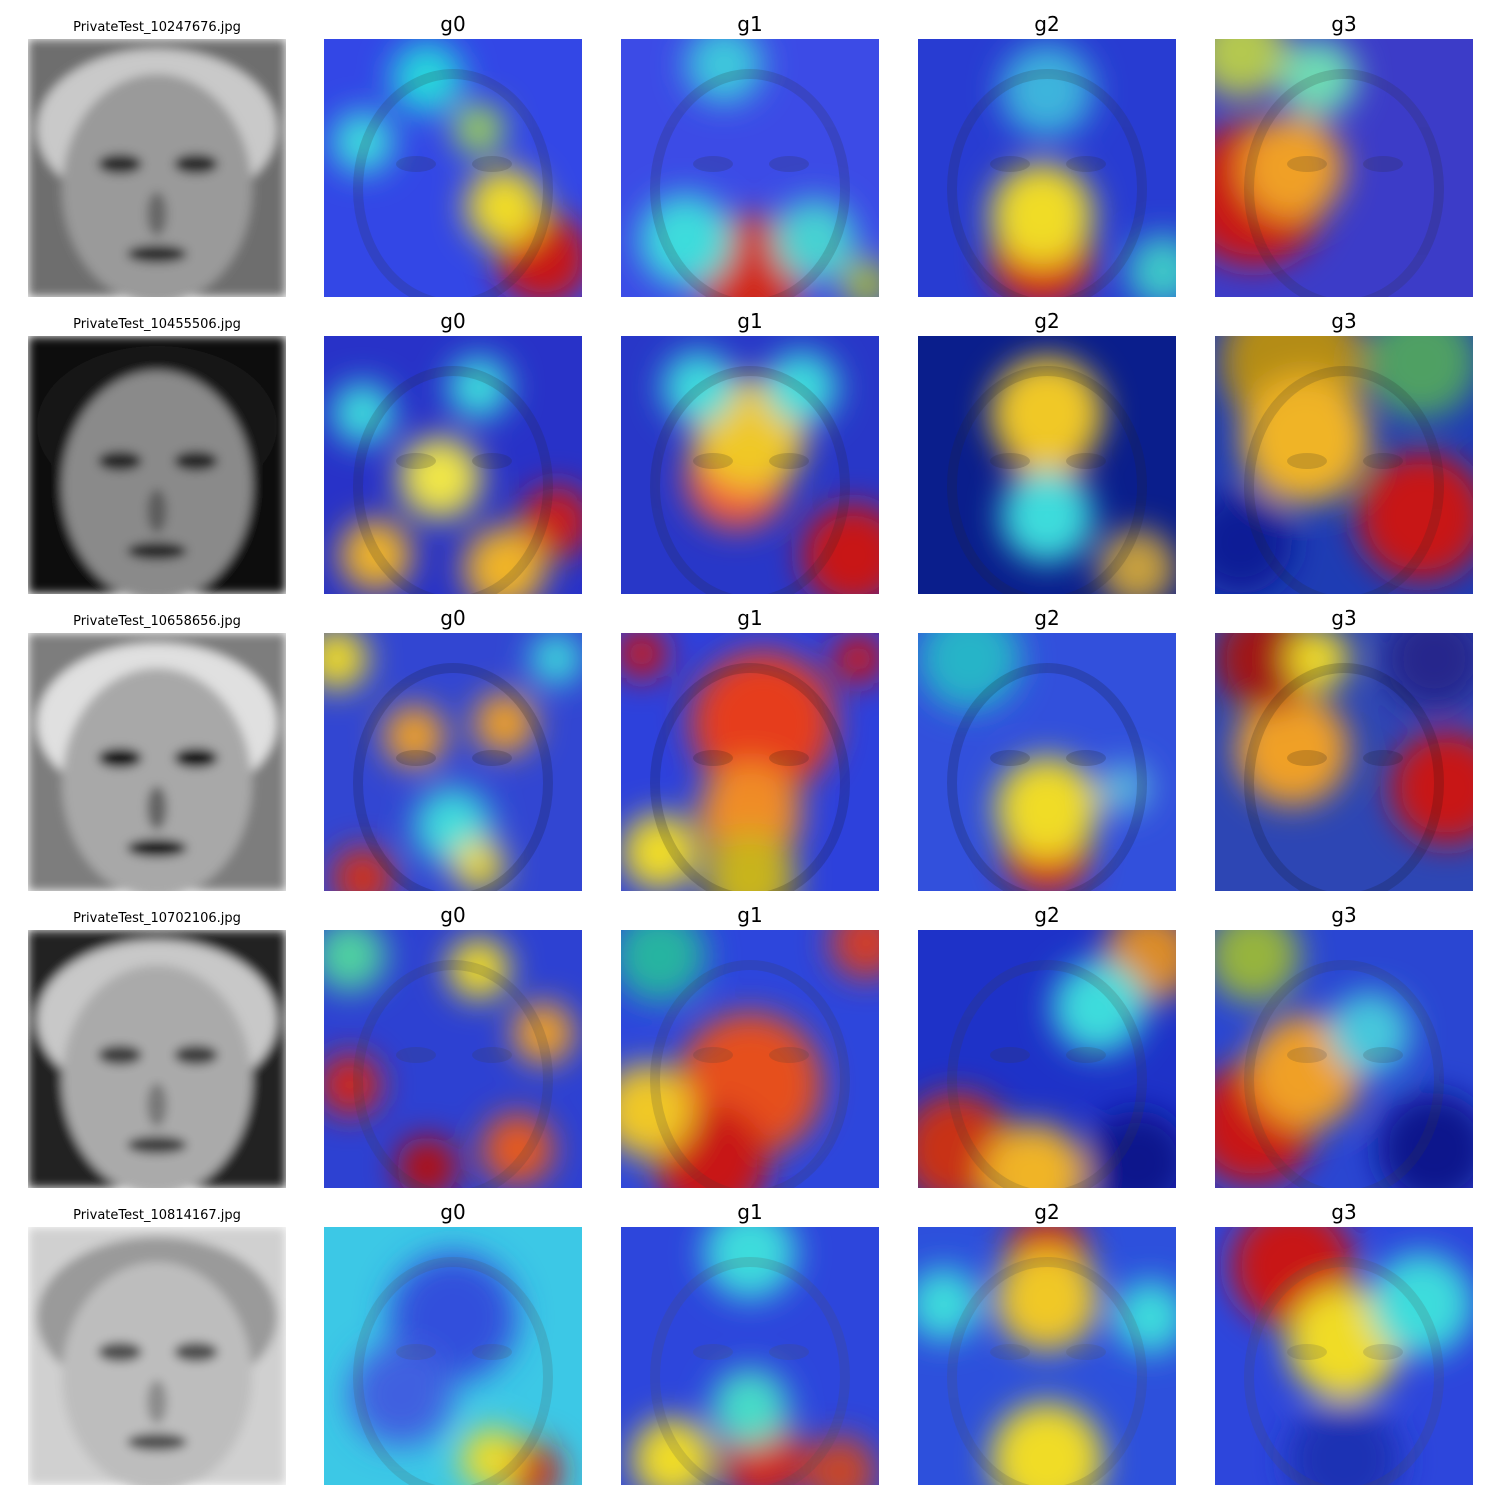 The image size is (1500, 1500). Describe the element at coordinates (157, 1215) in the screenshot. I see `image-filename: PrivateTest_10814167.jpg` at that location.